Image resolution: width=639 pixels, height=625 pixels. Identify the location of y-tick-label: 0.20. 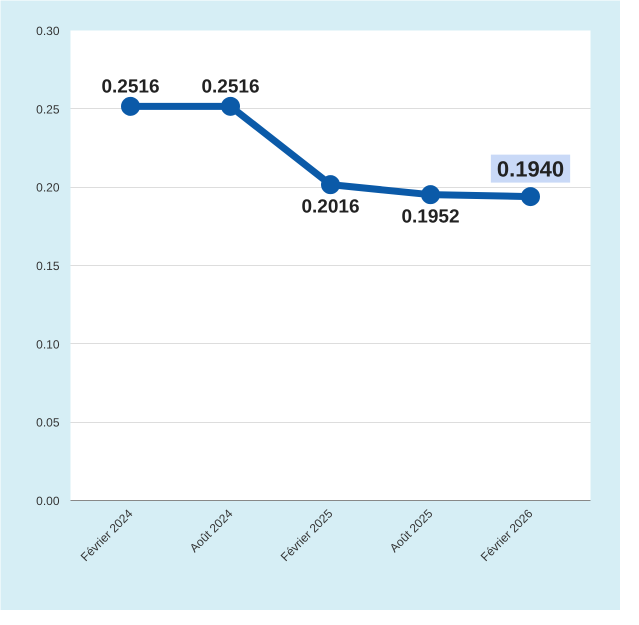
(48, 187).